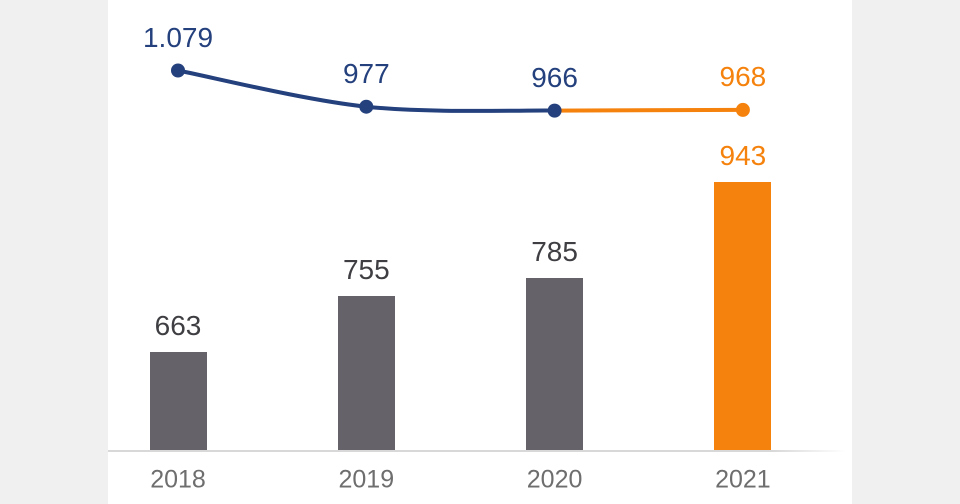 The width and height of the screenshot is (960, 504). What do you see at coordinates (366, 73) in the screenshot?
I see `line-value-label: 977` at bounding box center [366, 73].